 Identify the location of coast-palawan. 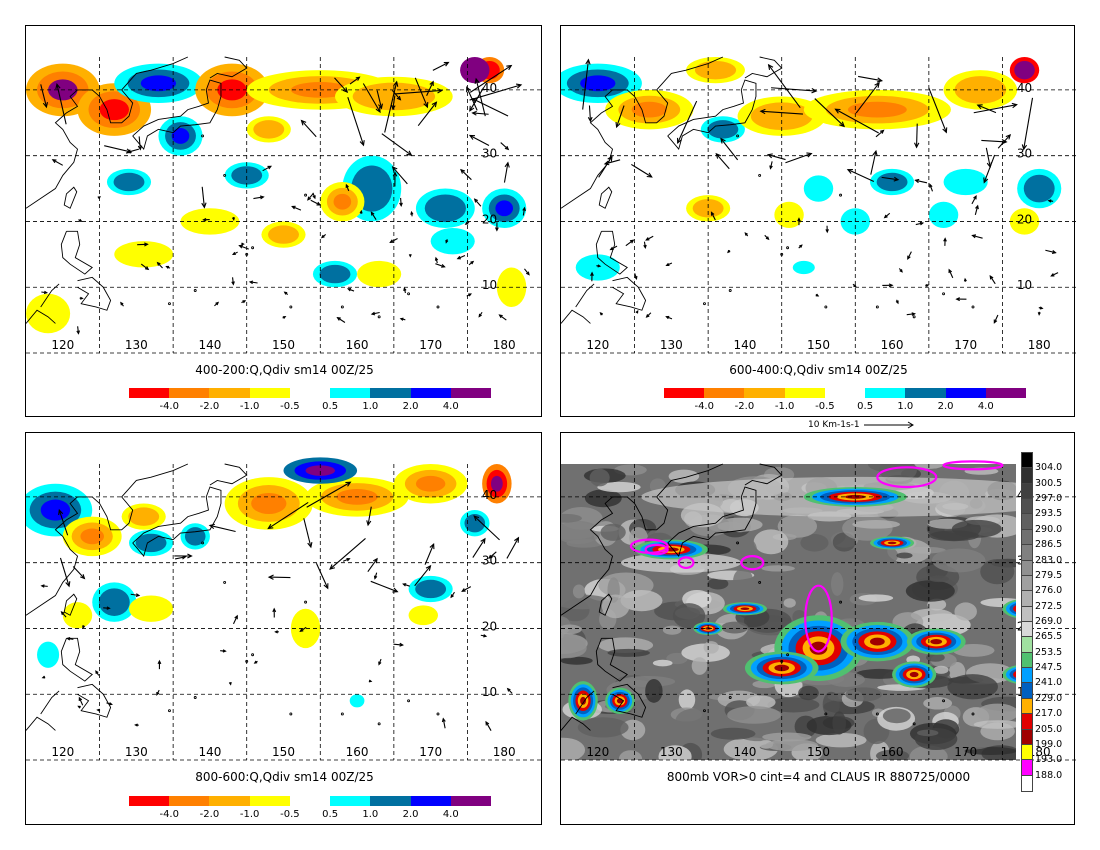
(585, 295).